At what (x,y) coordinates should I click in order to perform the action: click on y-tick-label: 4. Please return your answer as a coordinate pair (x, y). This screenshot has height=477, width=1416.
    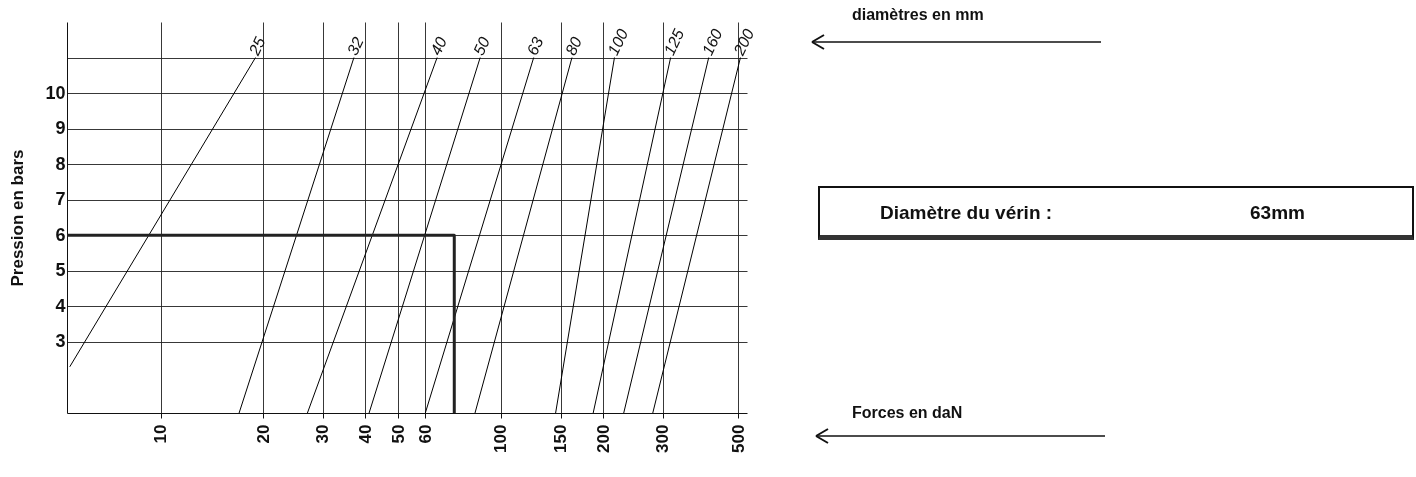
    Looking at the image, I should click on (60, 305).